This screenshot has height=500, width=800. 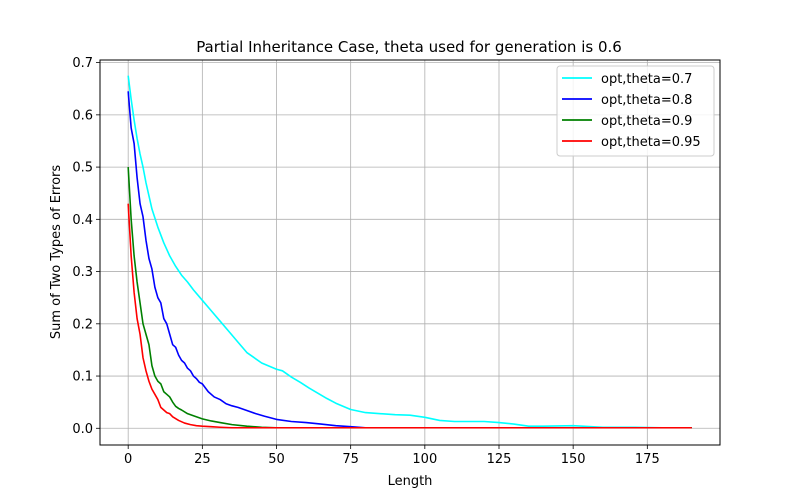 I want to click on x-axis-label: Length, so click(x=410, y=481).